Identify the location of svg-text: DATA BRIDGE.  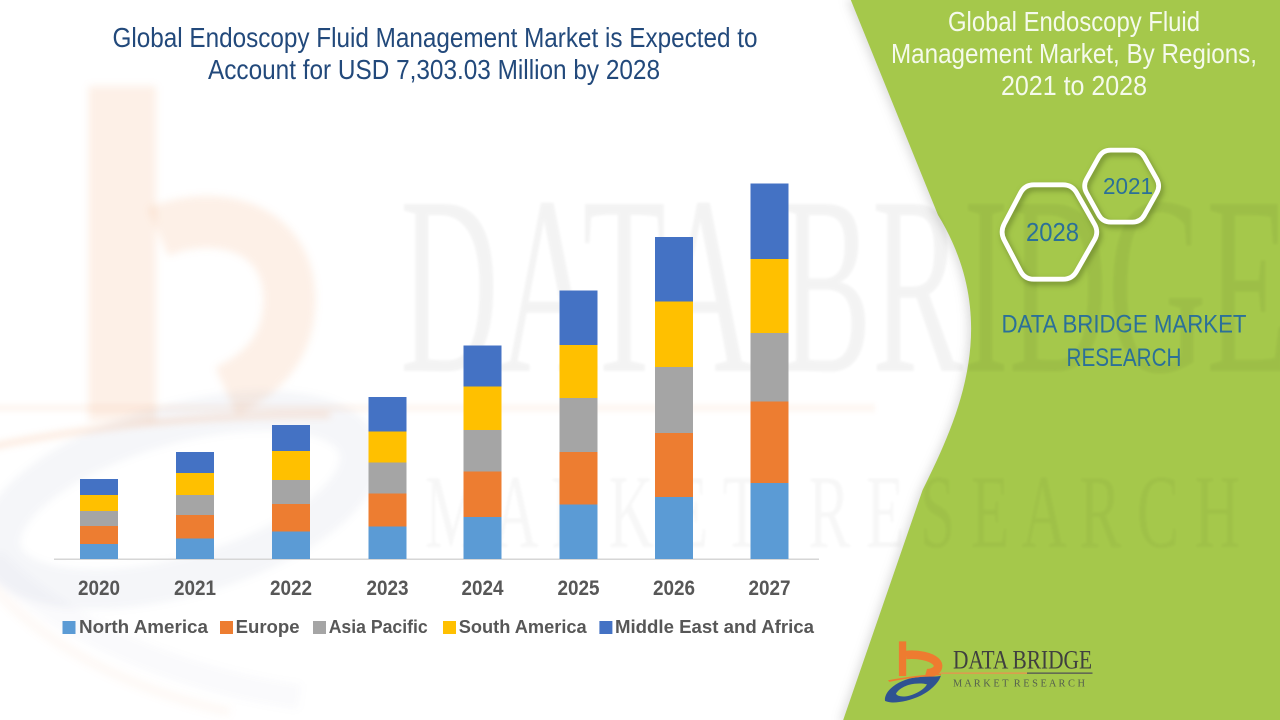
(1022, 660).